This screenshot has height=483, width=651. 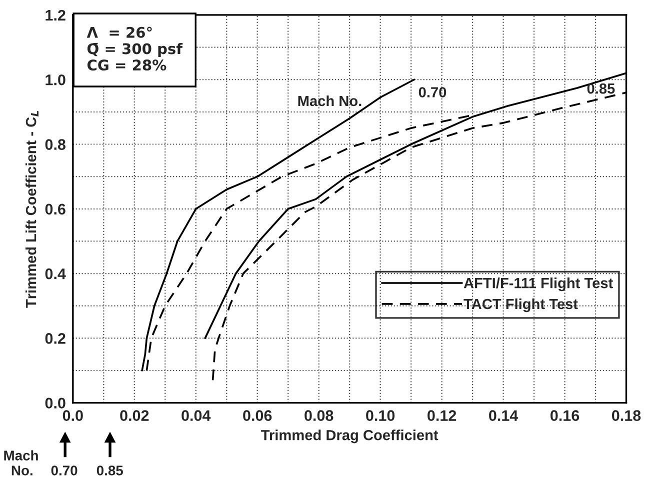 I want to click on y-tick-label: 1.0, so click(x=56, y=80).